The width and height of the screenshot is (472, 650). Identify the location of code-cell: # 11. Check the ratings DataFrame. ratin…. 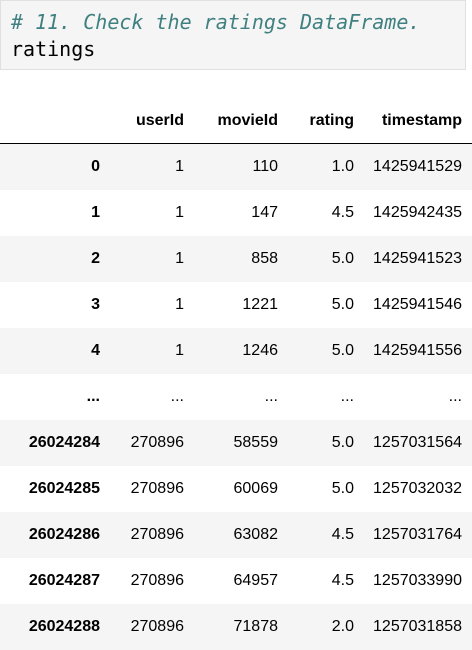
(233, 35).